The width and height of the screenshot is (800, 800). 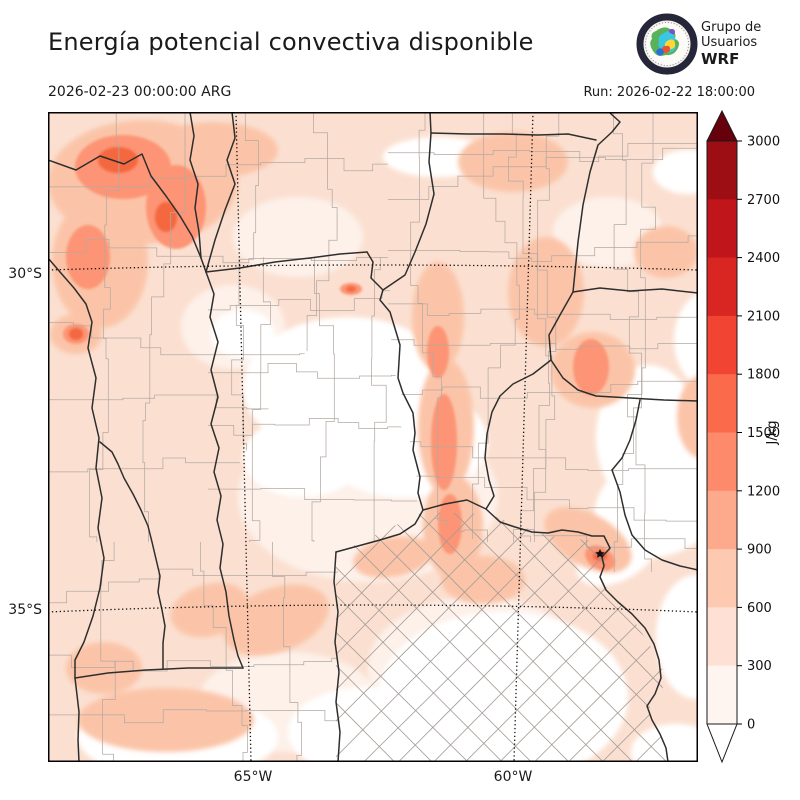 I want to click on colorbar-tick-label: 1200, so click(x=763, y=491).